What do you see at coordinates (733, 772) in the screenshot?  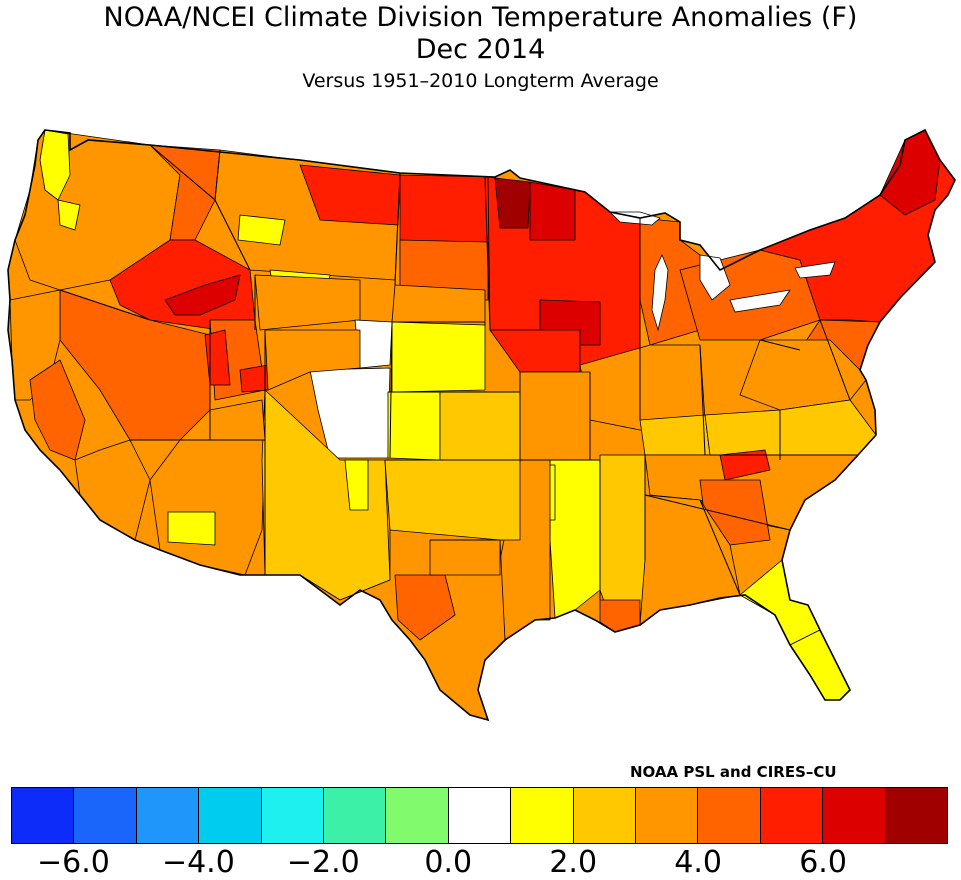 I see `credit-text: NOAA PSL and CIRES–CU` at bounding box center [733, 772].